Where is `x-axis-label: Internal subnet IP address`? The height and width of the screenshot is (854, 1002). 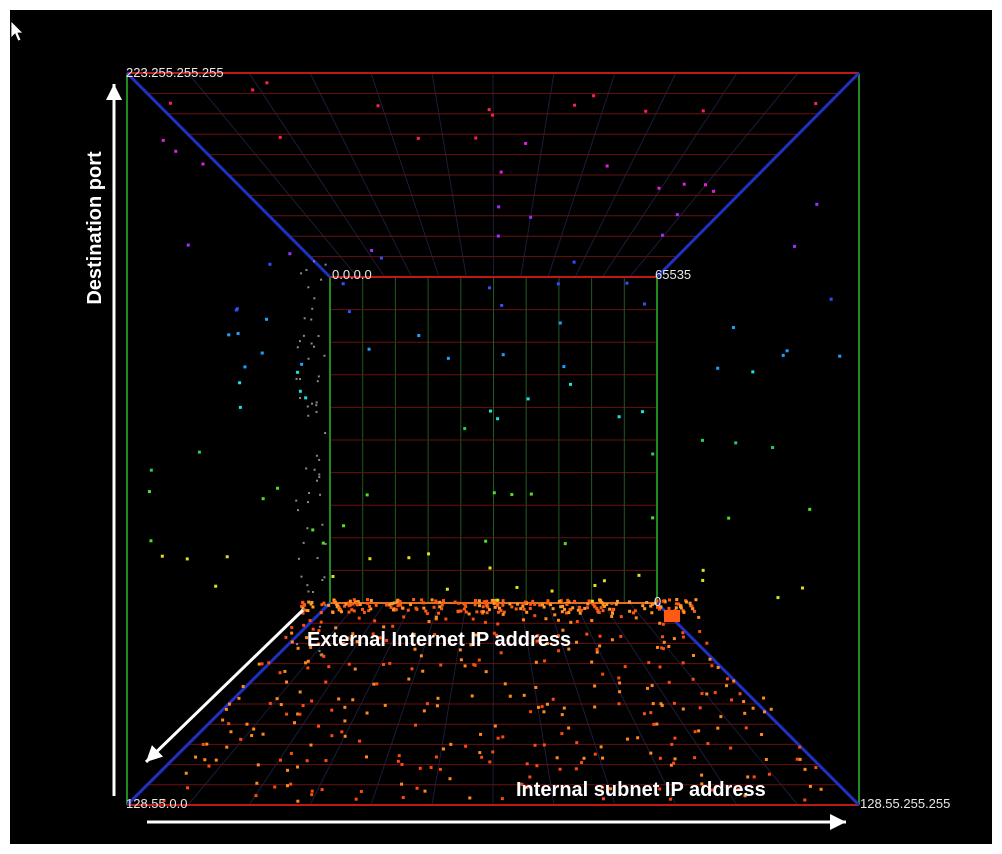
x-axis-label: Internal subnet IP address is located at coordinates (641, 790).